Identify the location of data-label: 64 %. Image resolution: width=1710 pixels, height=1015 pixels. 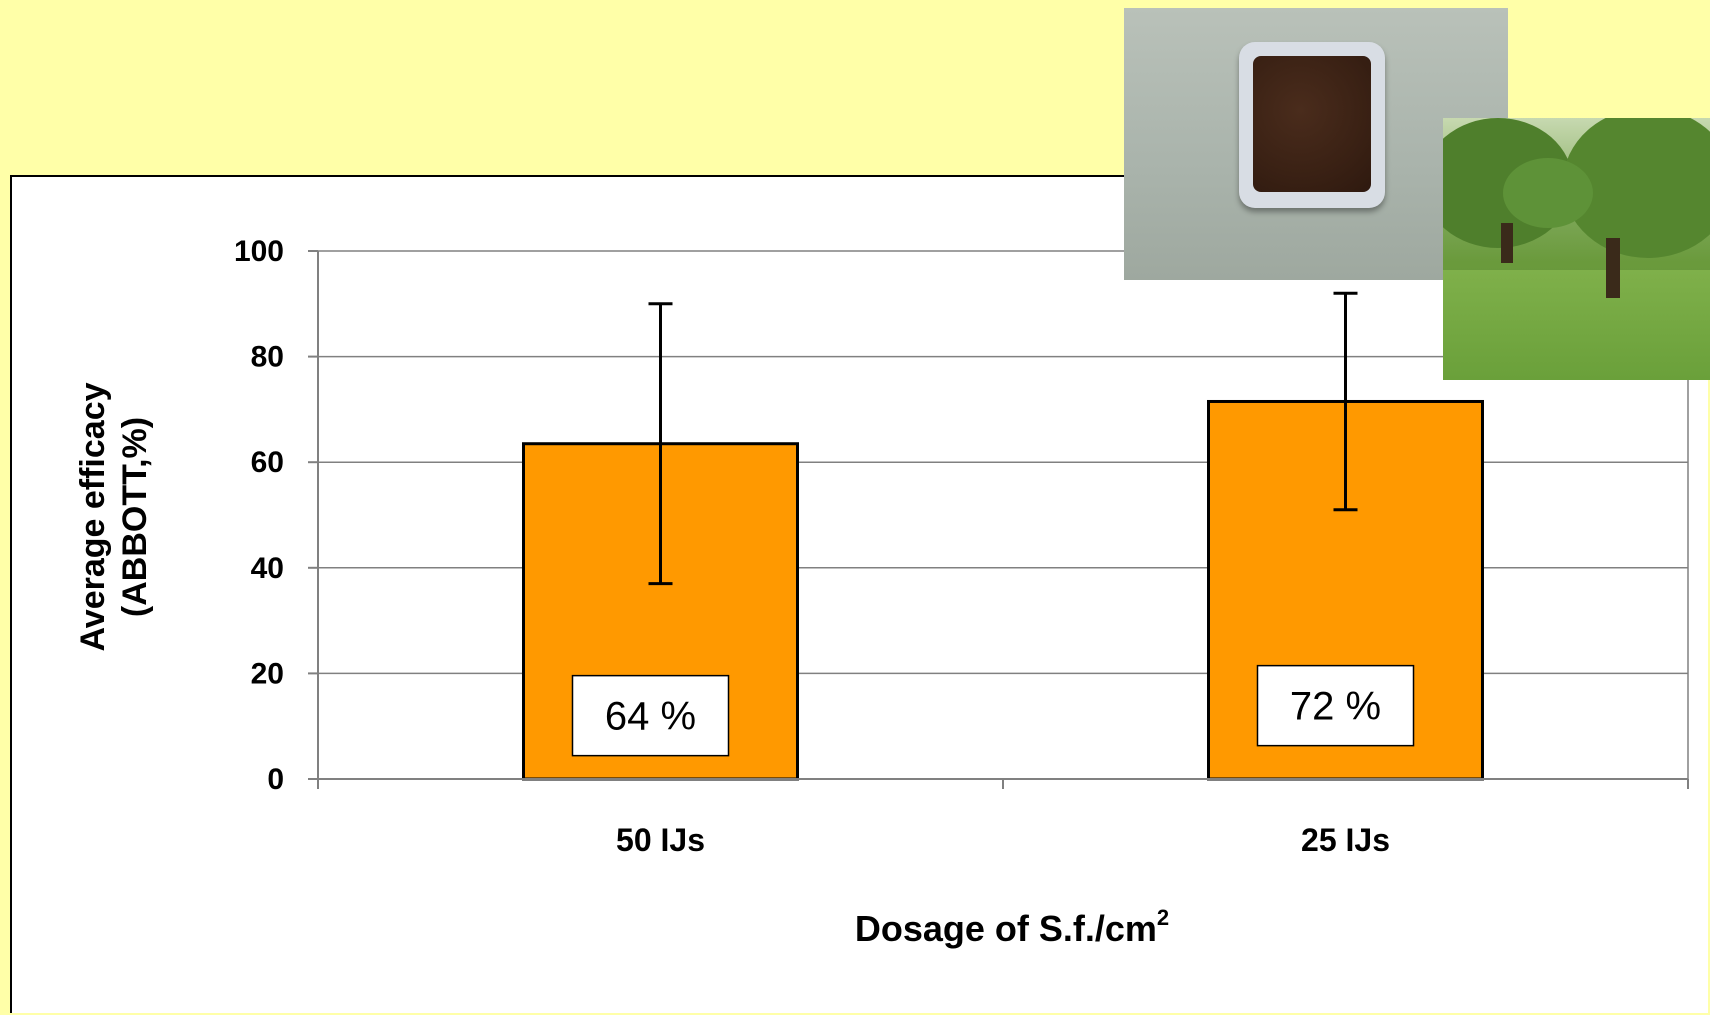
(650, 717).